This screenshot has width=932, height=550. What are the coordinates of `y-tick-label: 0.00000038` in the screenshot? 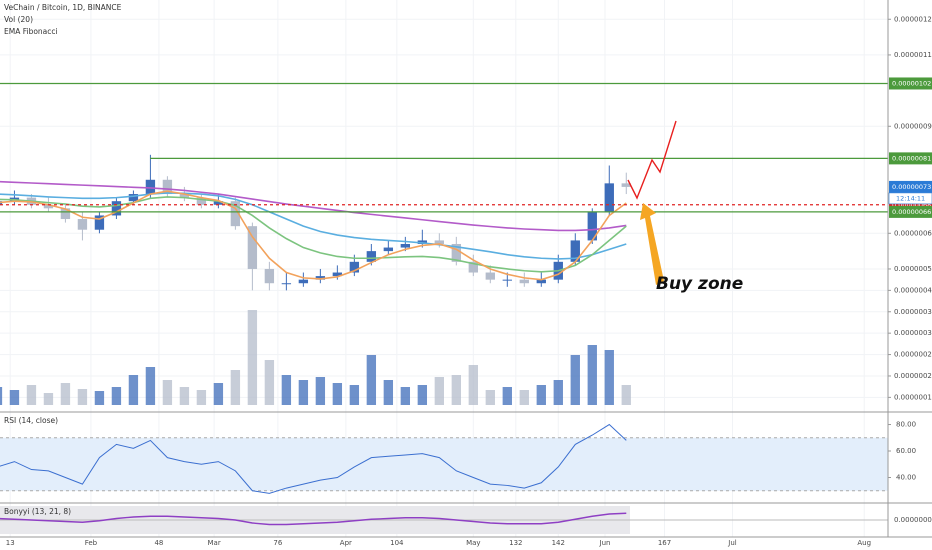 It's located at (913, 312).